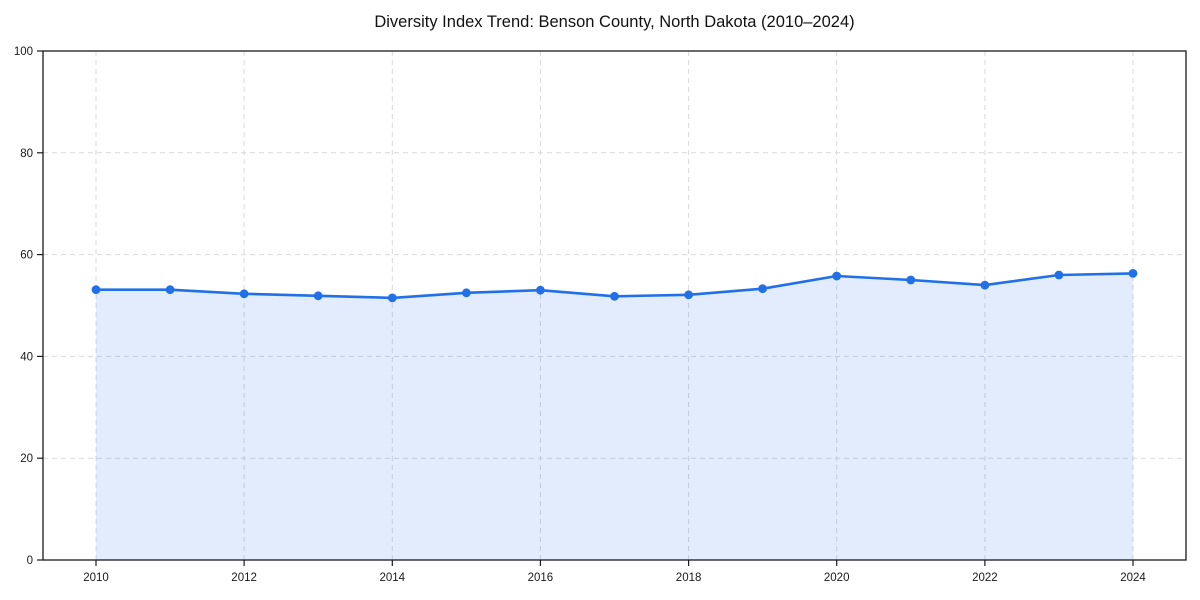  What do you see at coordinates (762, 289) in the screenshot?
I see `data-point-2019` at bounding box center [762, 289].